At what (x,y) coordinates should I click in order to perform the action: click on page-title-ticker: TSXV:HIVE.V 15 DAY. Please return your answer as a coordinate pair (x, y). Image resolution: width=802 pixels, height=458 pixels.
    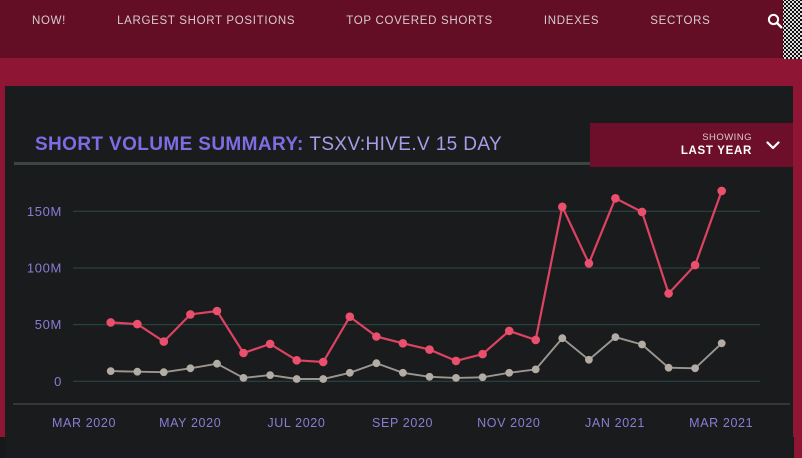
    Looking at the image, I should click on (406, 144).